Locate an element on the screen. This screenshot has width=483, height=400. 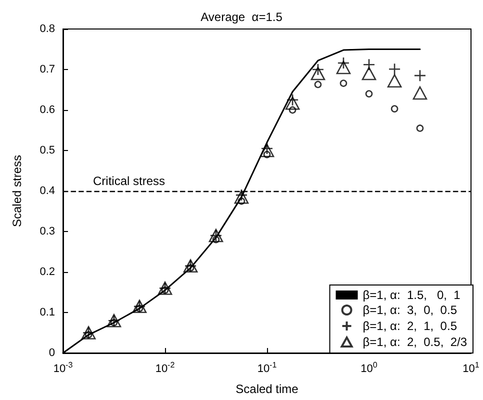
y-tick-label: 0.8 is located at coordinates (47, 29).